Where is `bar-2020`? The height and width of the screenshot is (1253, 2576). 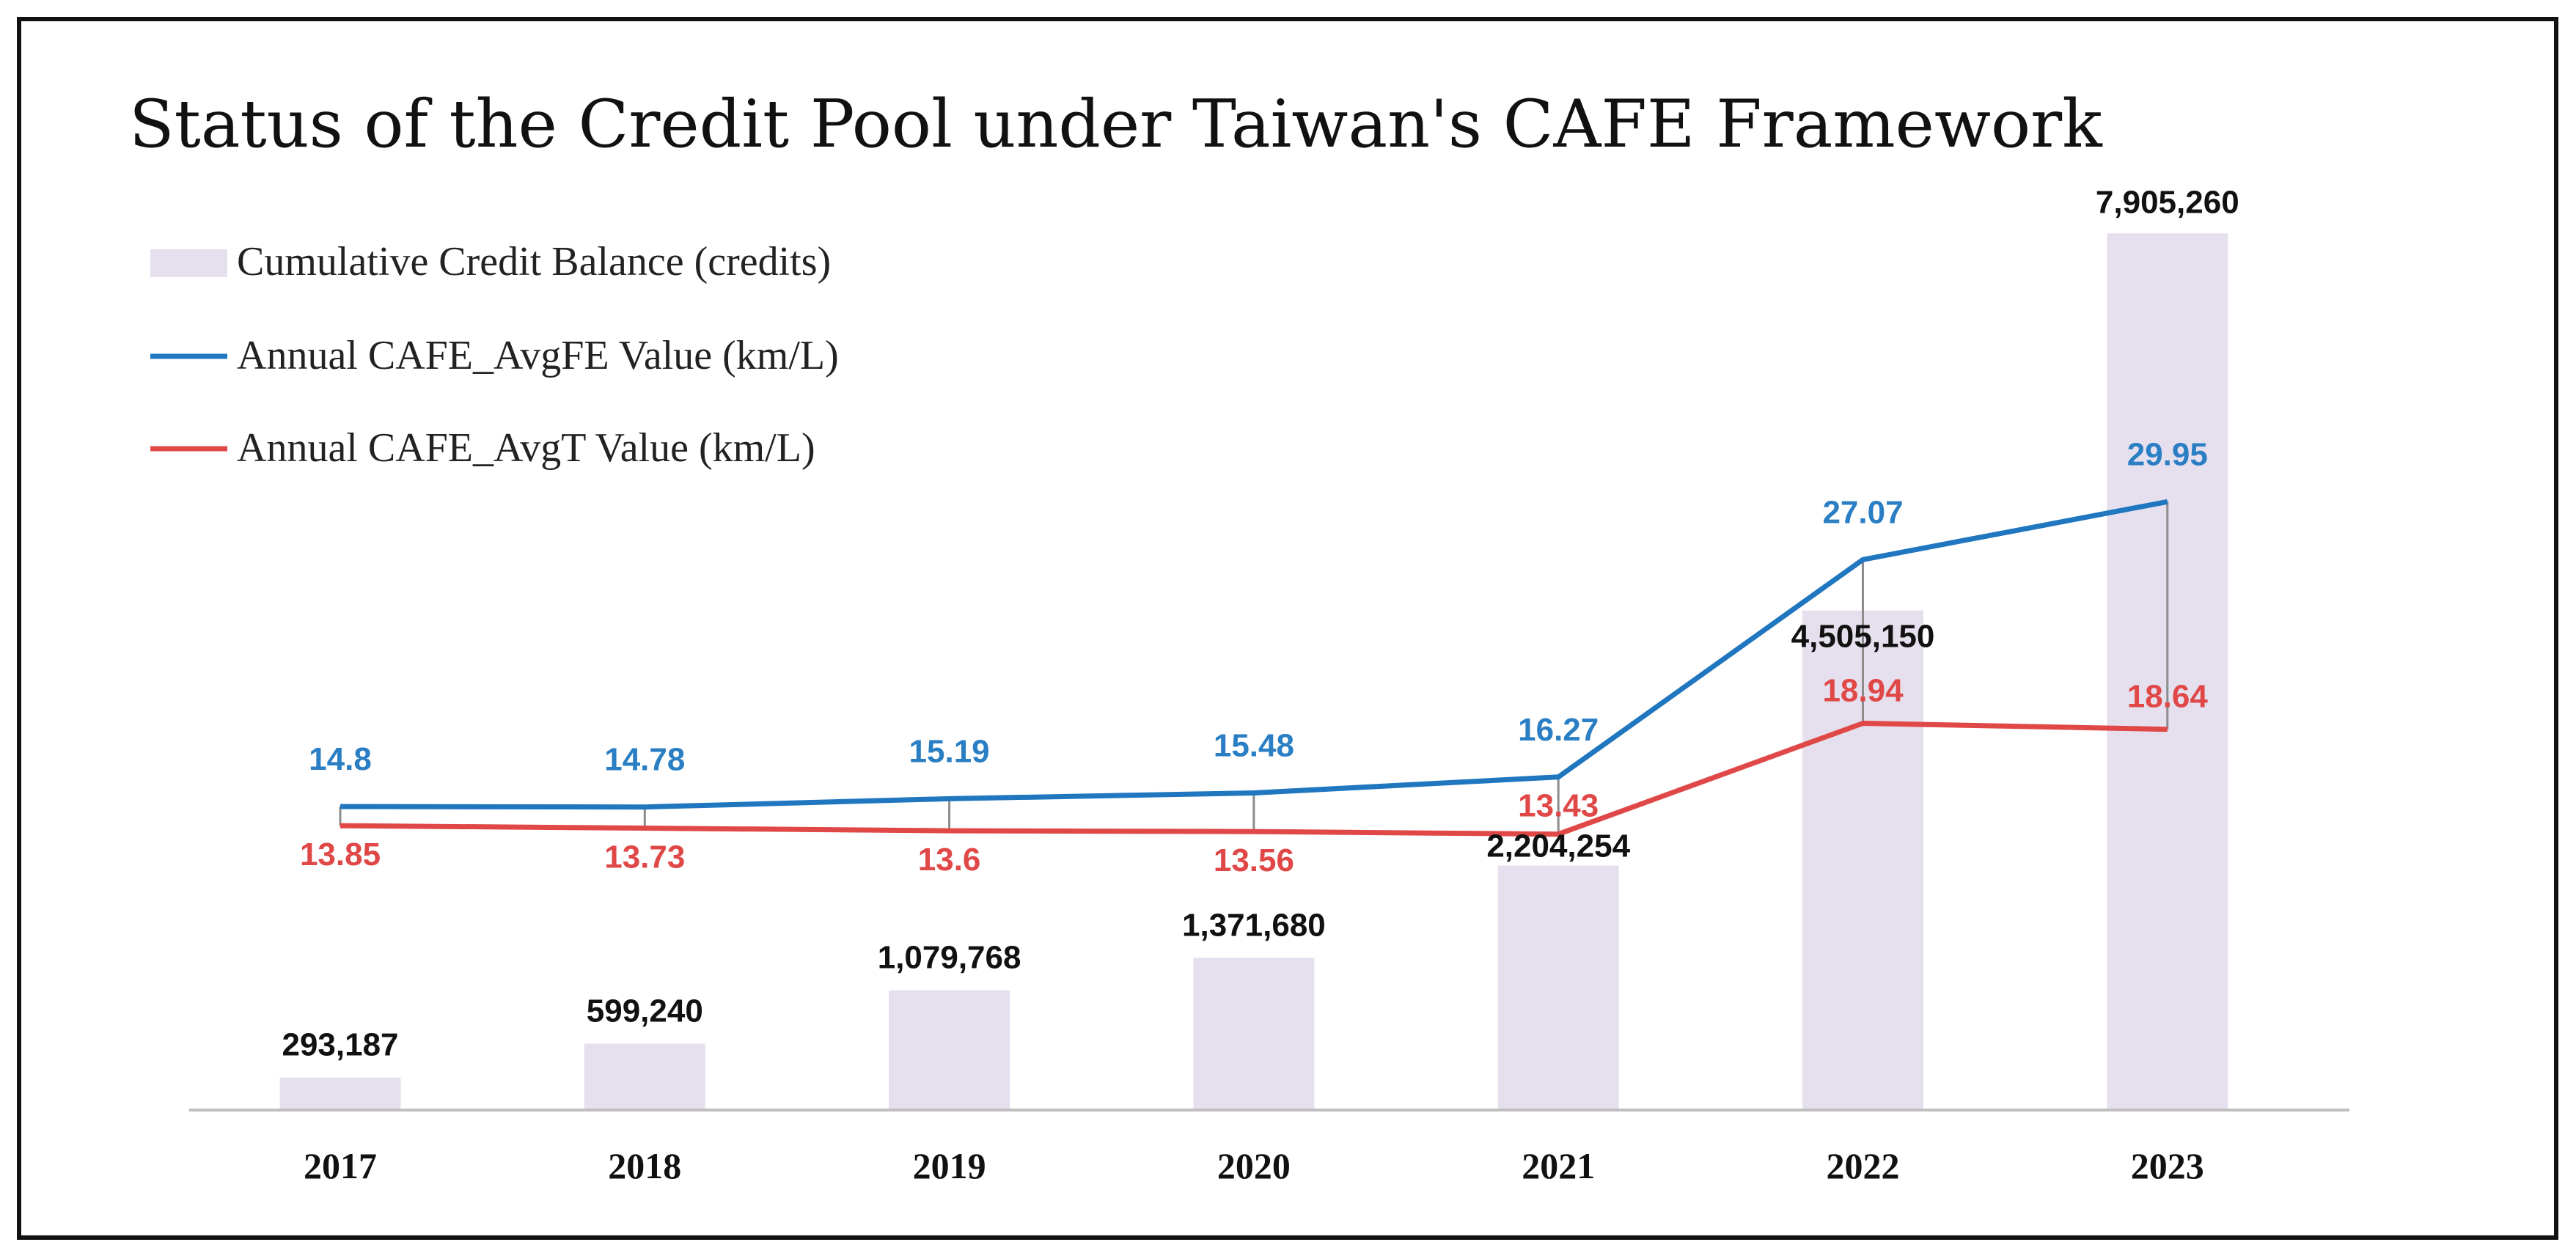 bar-2020 is located at coordinates (1254, 1034).